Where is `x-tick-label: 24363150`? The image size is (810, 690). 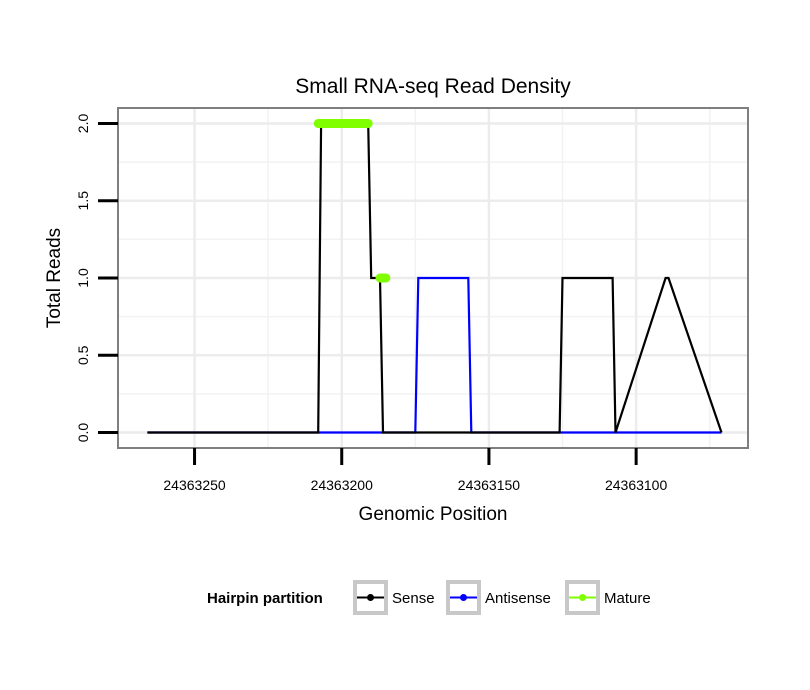
x-tick-label: 24363150 is located at coordinates (489, 485).